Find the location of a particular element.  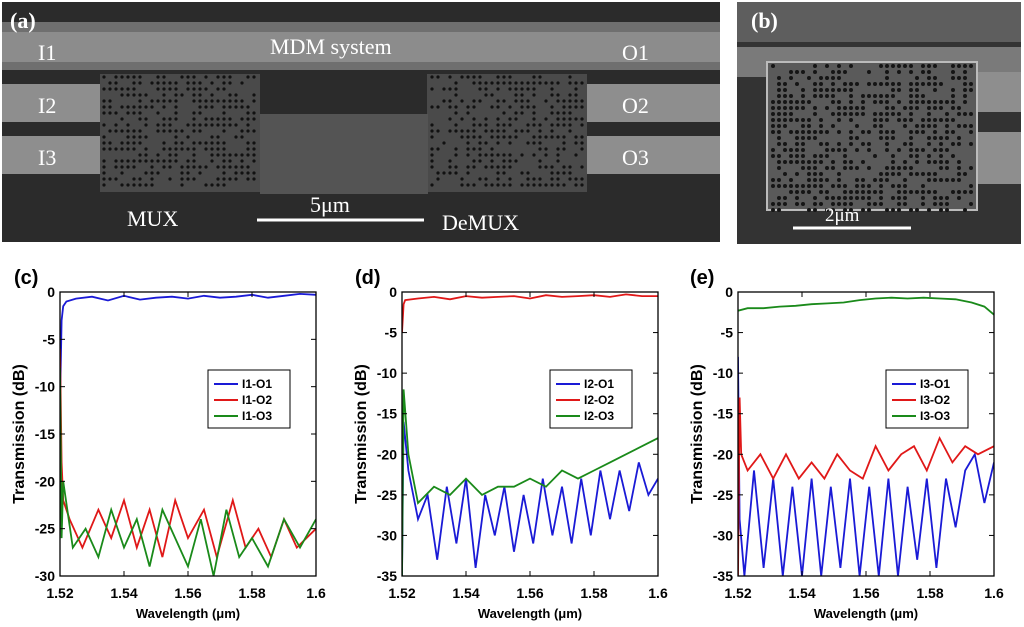

panel-letter: (d) is located at coordinates (368, 278).